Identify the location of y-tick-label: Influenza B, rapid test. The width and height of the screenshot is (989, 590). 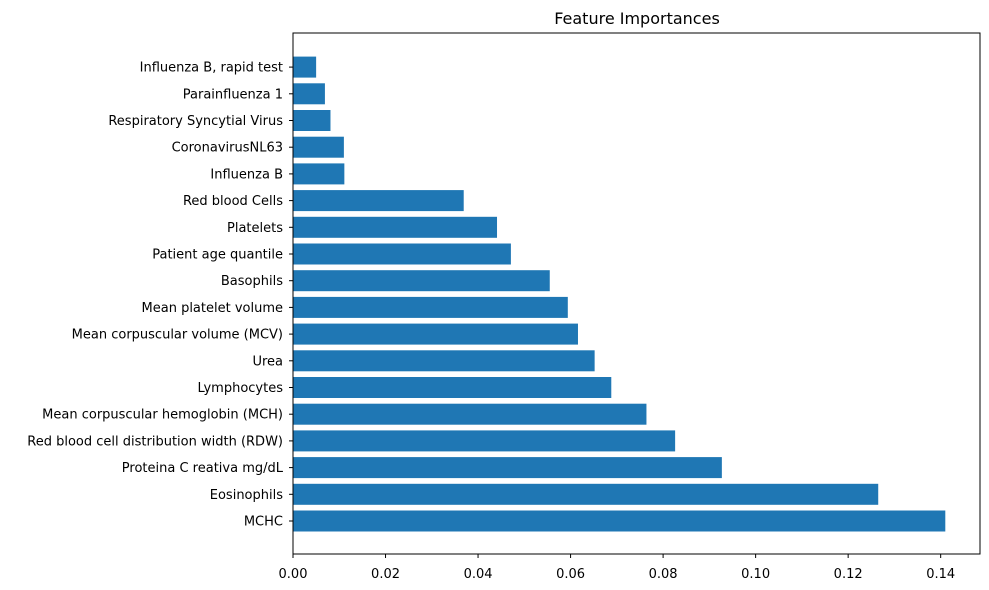
(211, 68).